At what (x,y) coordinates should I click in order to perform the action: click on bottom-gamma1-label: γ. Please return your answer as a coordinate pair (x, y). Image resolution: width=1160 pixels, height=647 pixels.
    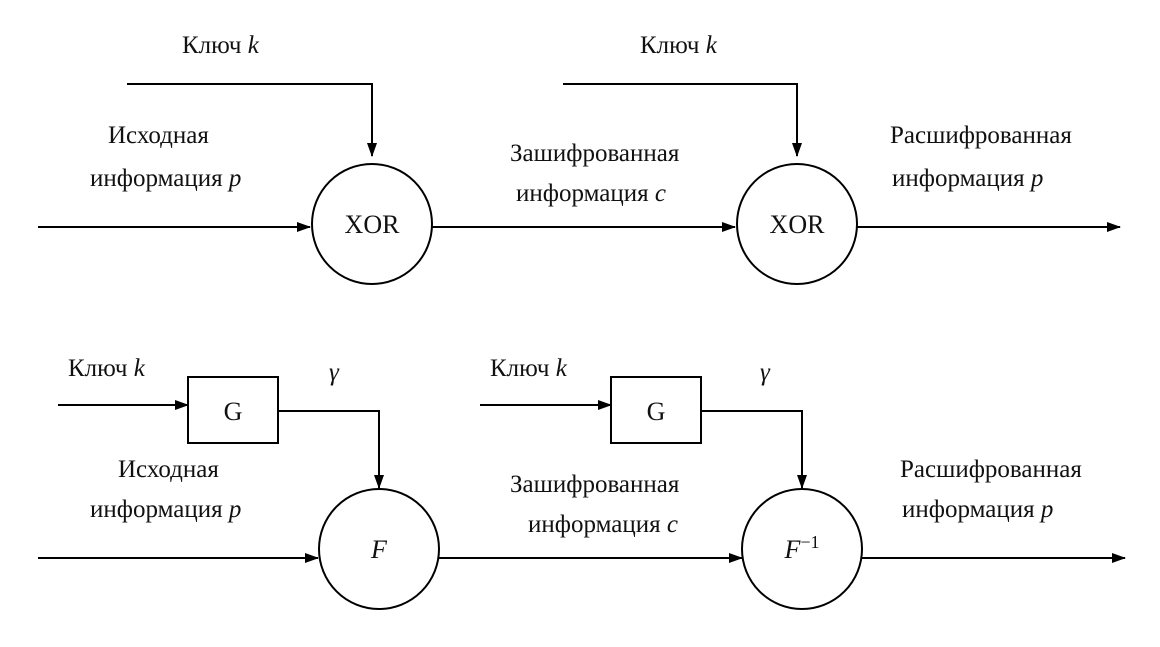
    Looking at the image, I should click on (334, 372).